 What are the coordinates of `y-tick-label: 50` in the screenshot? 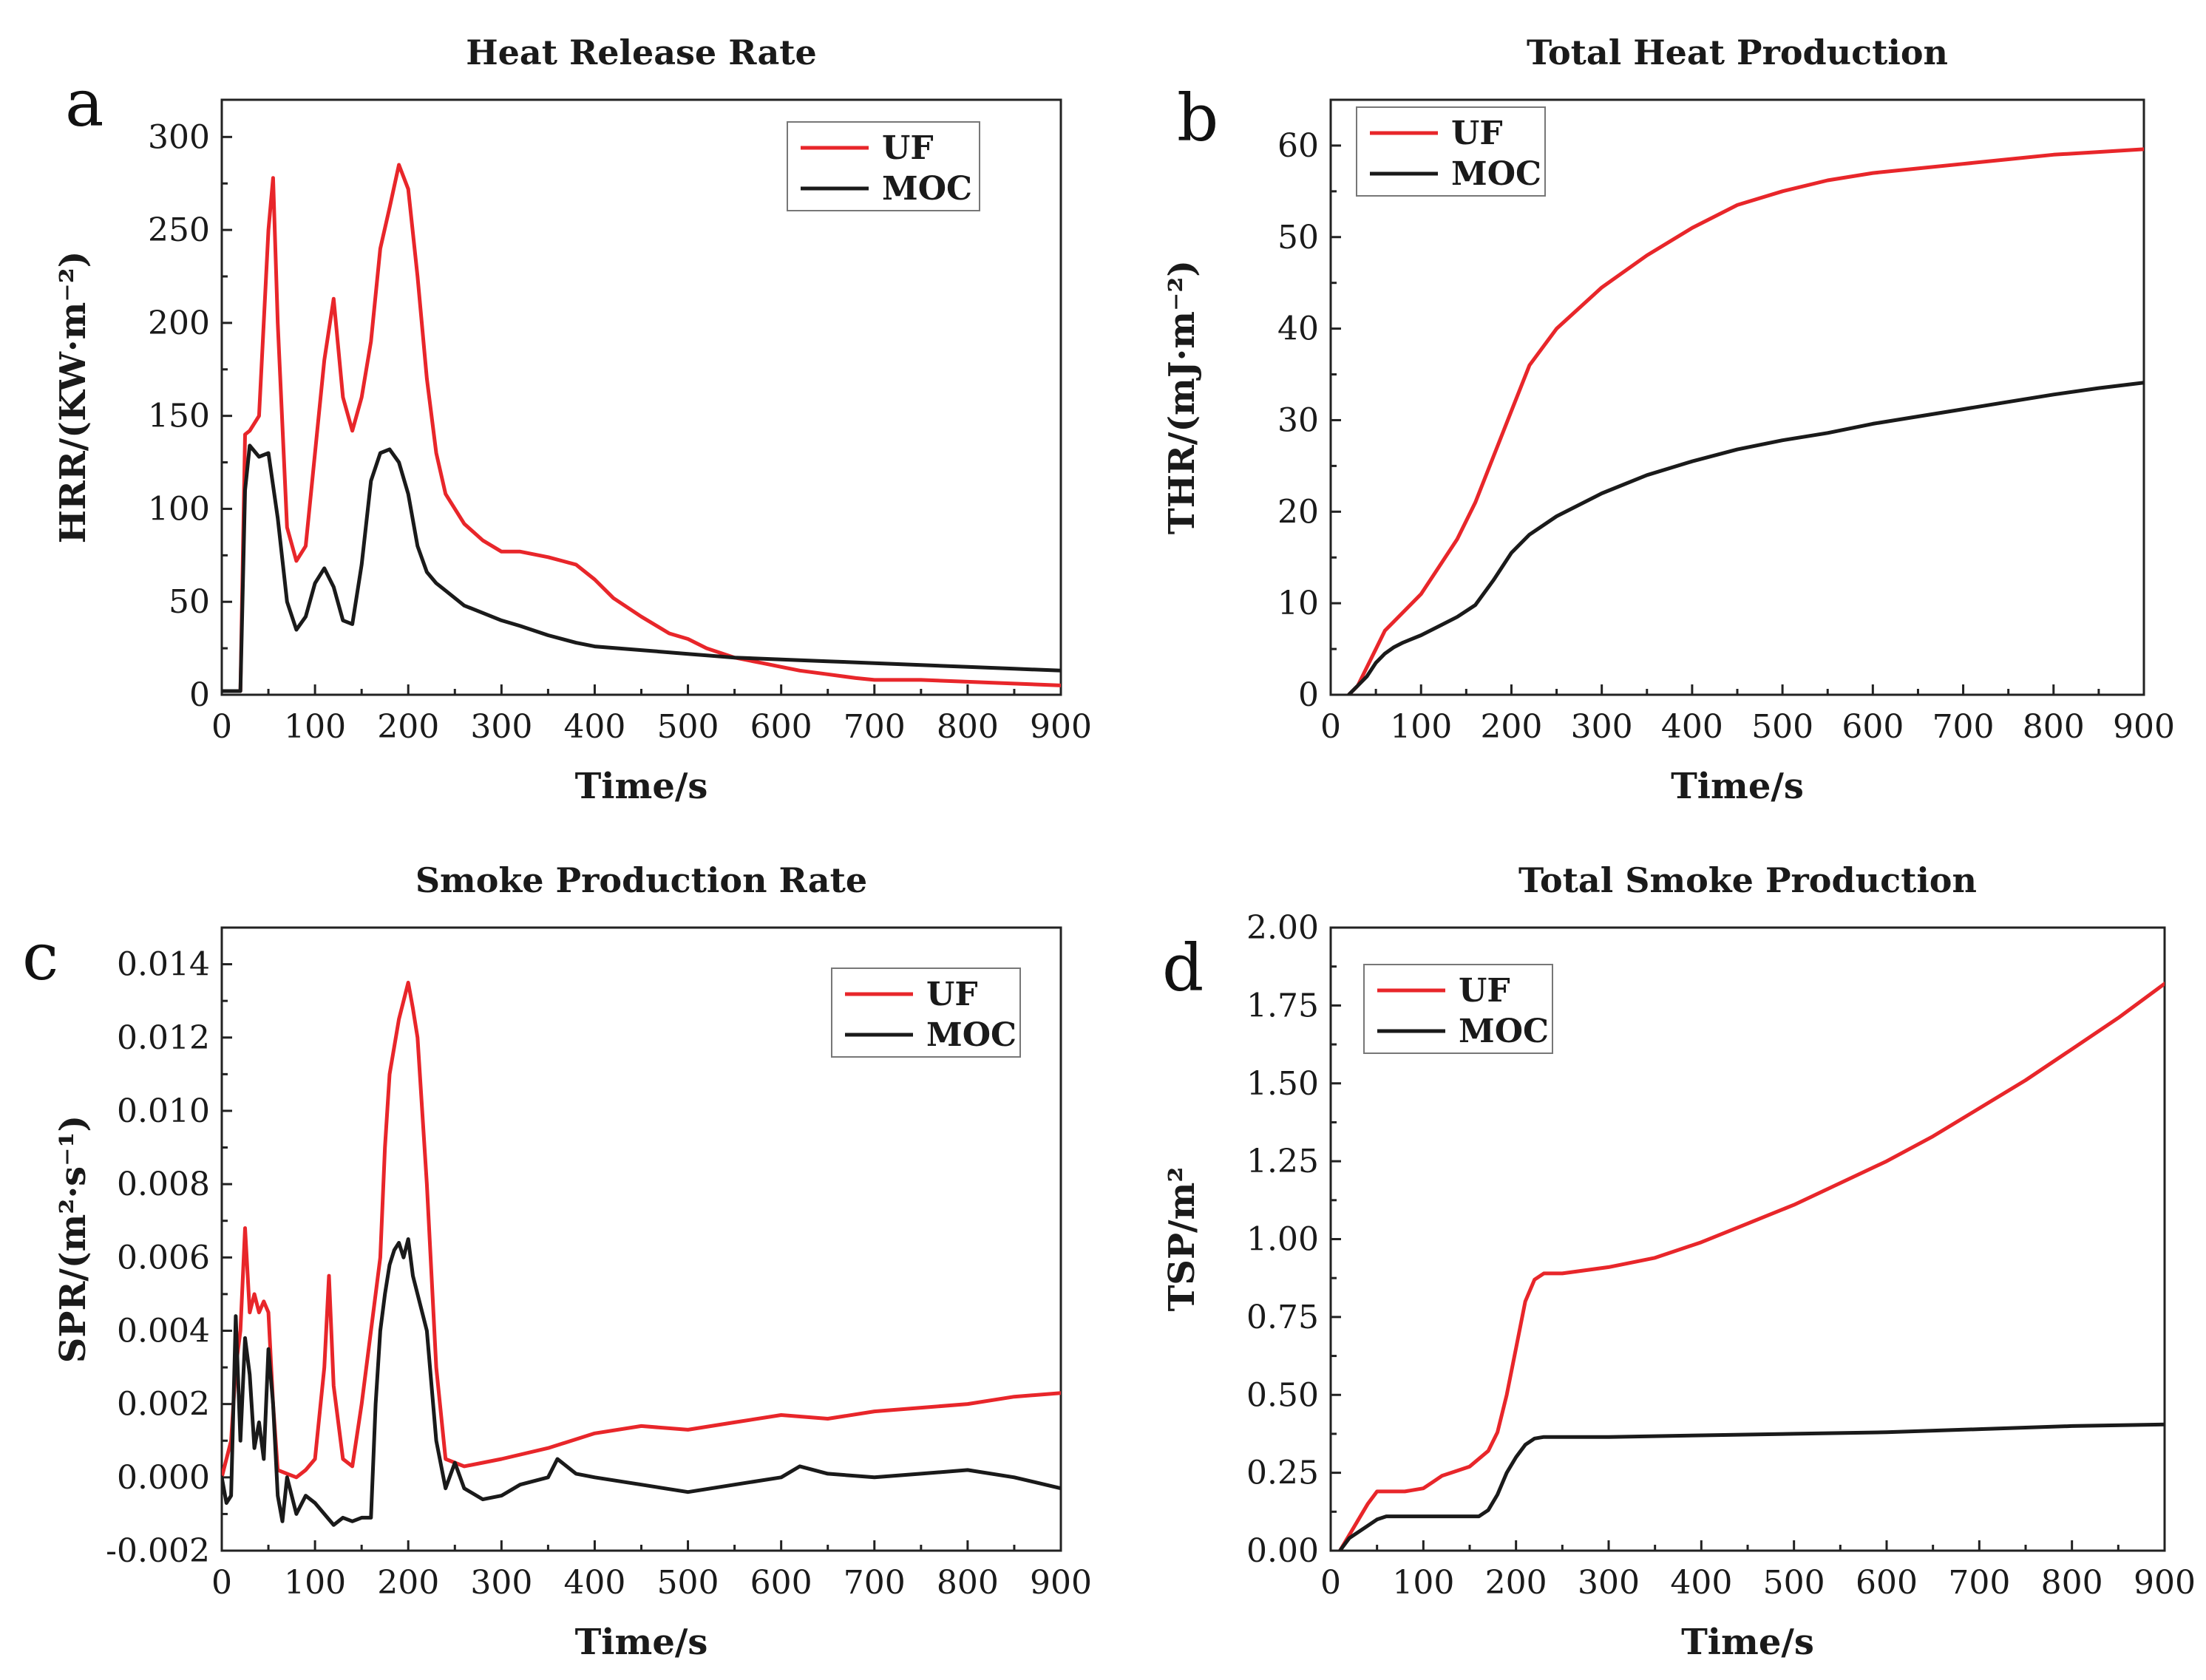 It's located at (189, 602).